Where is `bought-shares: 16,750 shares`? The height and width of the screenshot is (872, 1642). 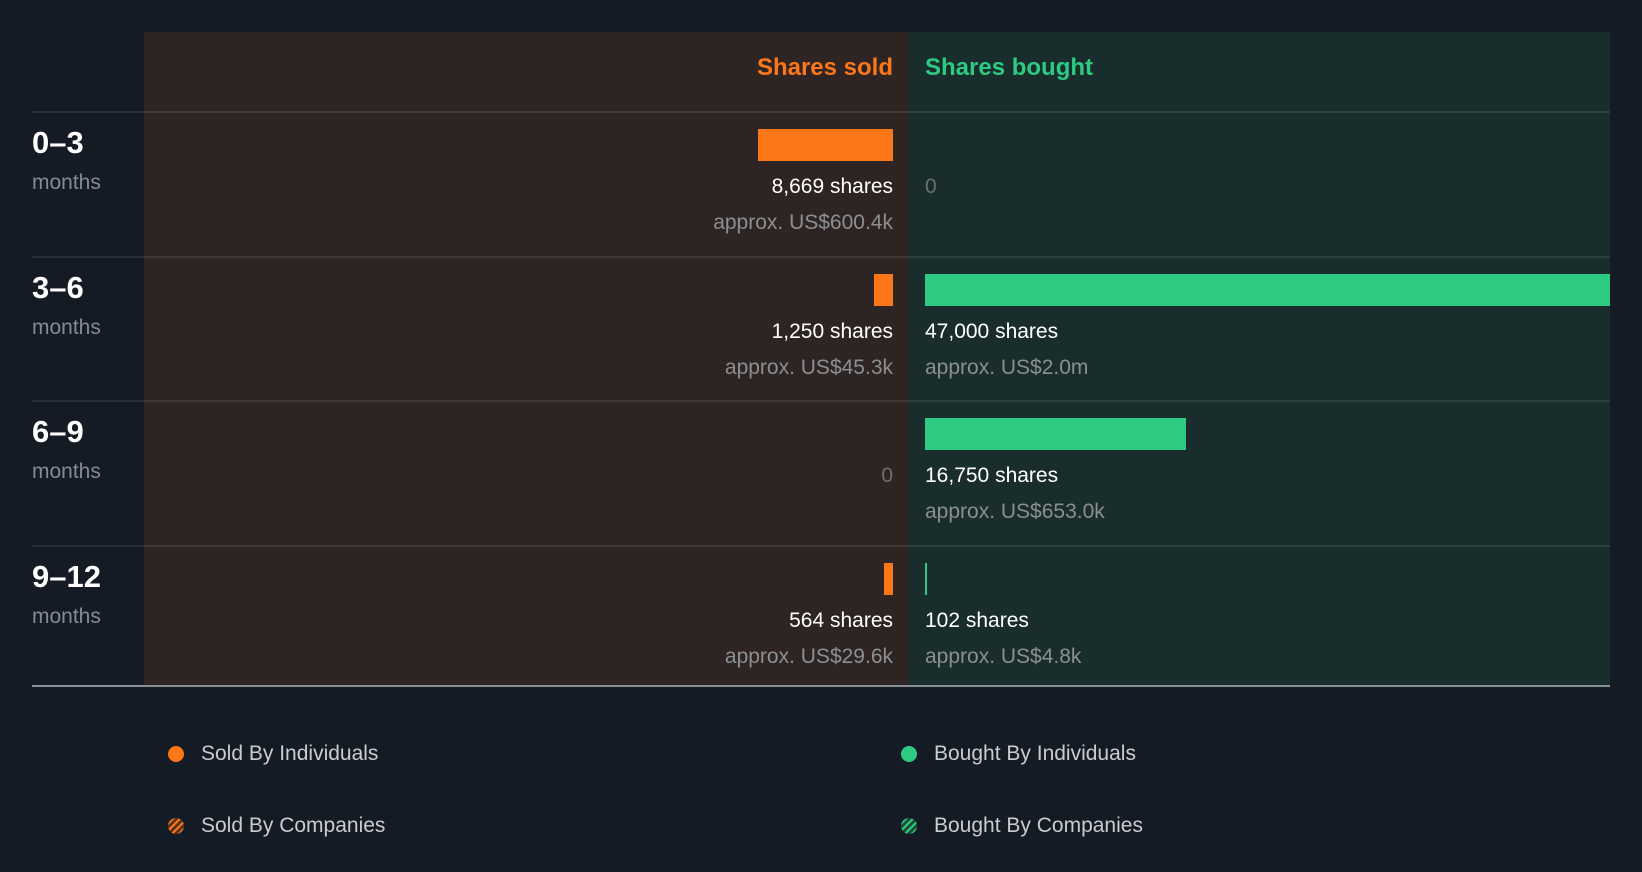
bought-shares: 16,750 shares is located at coordinates (992, 475).